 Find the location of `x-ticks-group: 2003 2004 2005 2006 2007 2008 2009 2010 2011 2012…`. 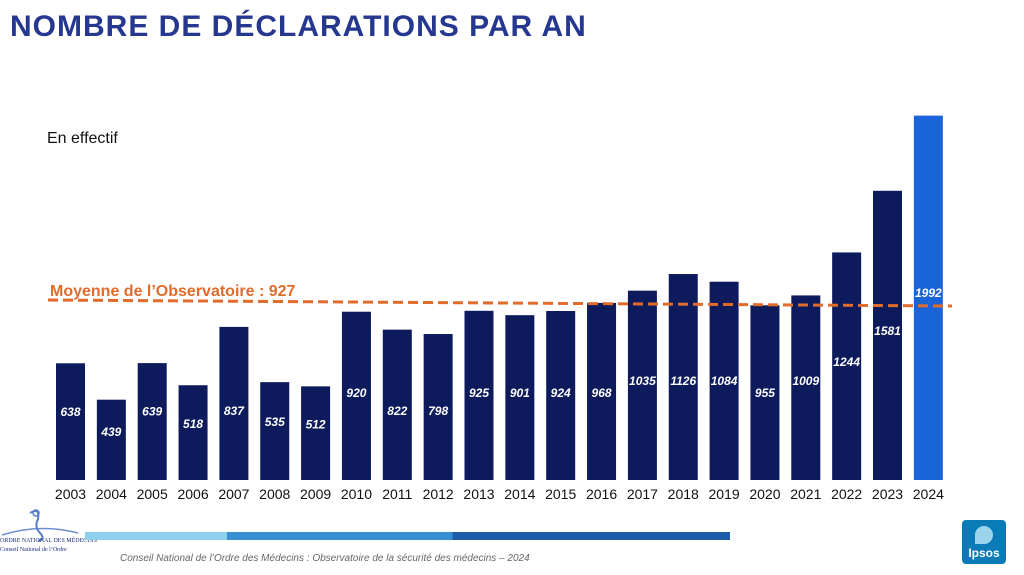

x-ticks-group: 2003 2004 2005 2006 2007 2008 2009 2010 2011 2012… is located at coordinates (499, 494).